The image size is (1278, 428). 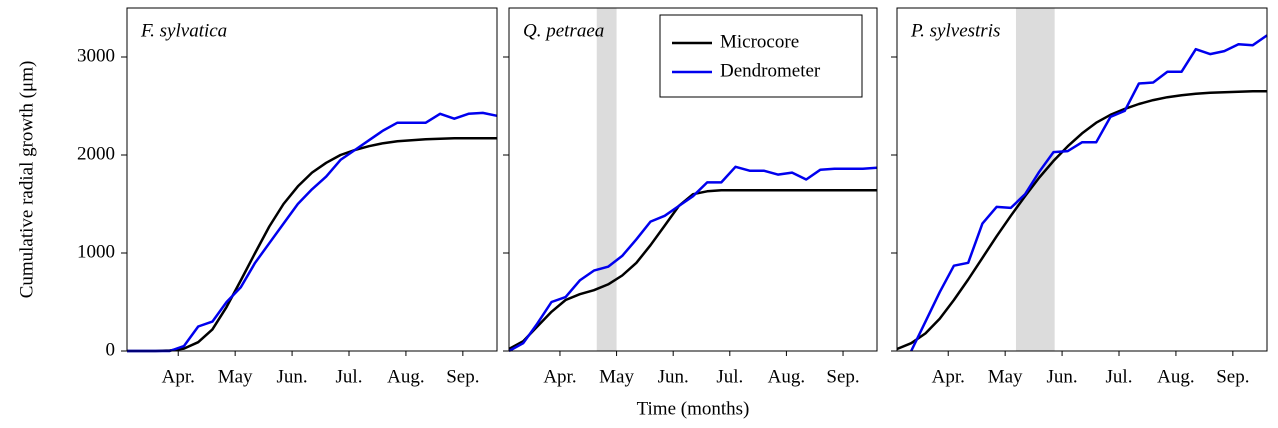 What do you see at coordinates (759, 41) in the screenshot?
I see `legend-label: Microcore` at bounding box center [759, 41].